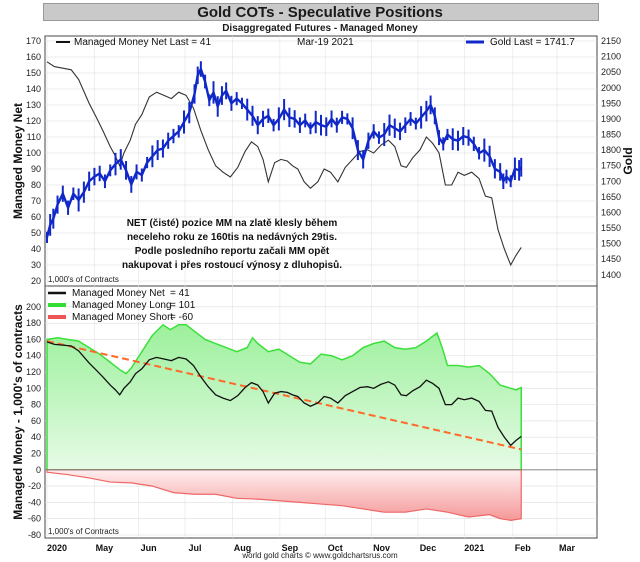 The height and width of the screenshot is (562, 640). I want to click on top-right-tick-label: 2050, so click(611, 72).